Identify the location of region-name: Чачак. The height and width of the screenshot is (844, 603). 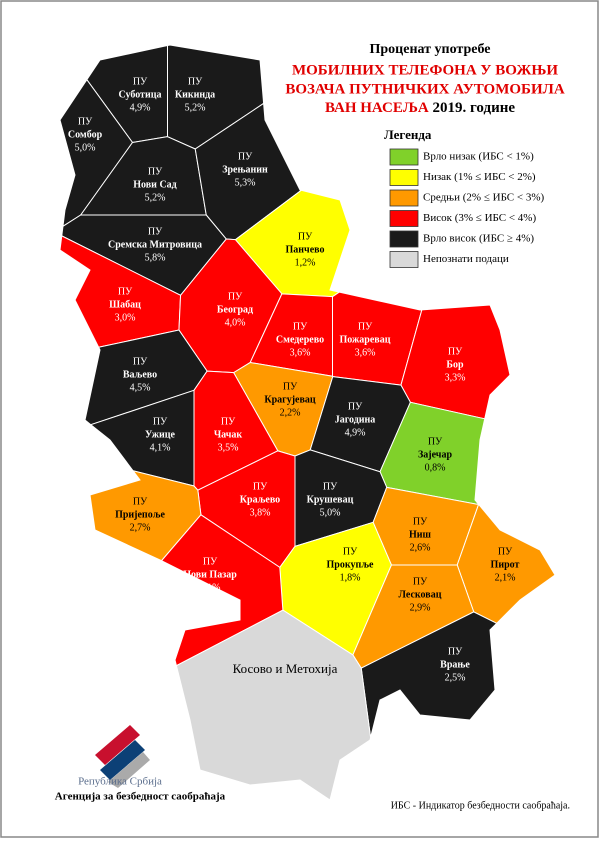
(228, 434).